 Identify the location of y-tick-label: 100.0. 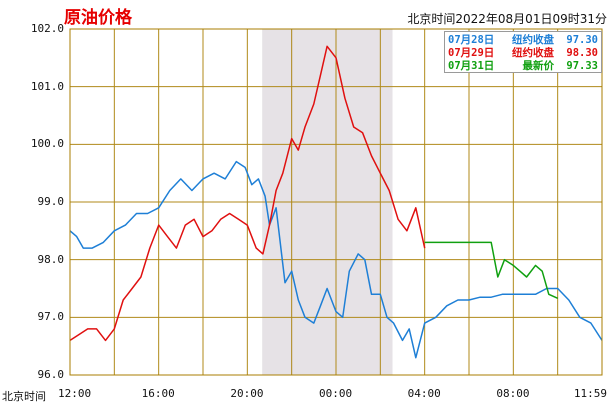
(47, 144).